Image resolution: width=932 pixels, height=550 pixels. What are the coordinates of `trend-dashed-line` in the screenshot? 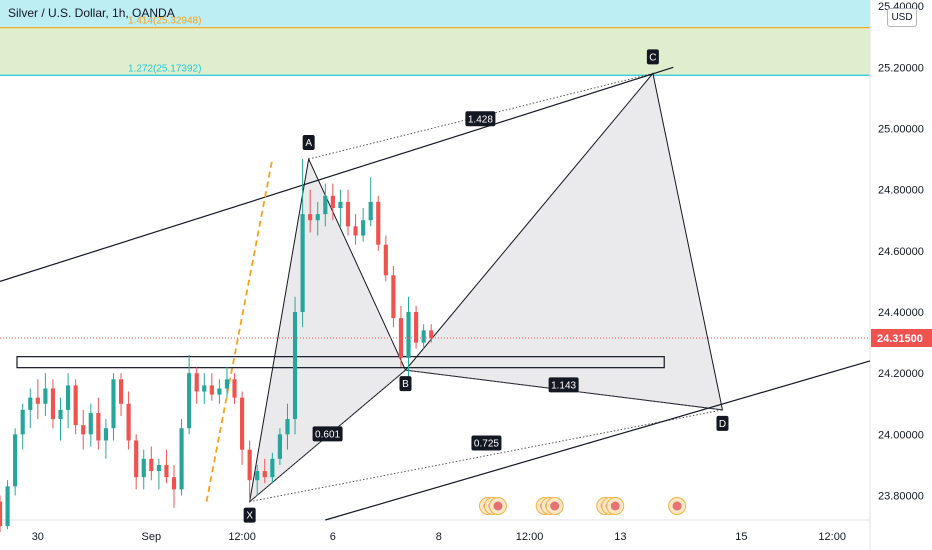 It's located at (239, 330).